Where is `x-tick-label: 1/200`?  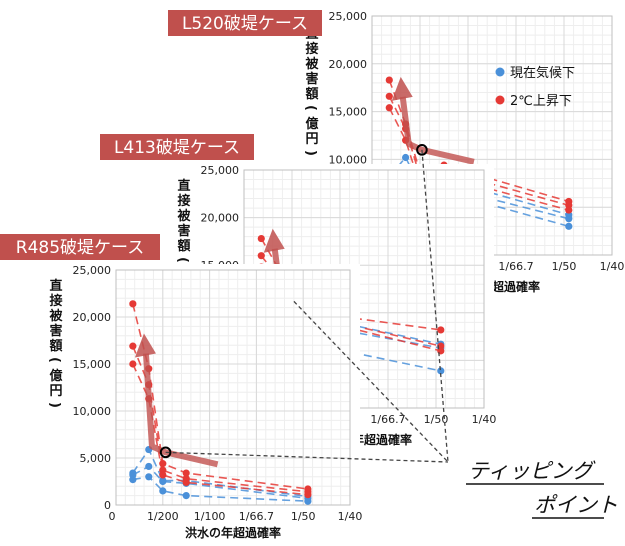
x-tick-label: 1/200 is located at coordinates (163, 516).